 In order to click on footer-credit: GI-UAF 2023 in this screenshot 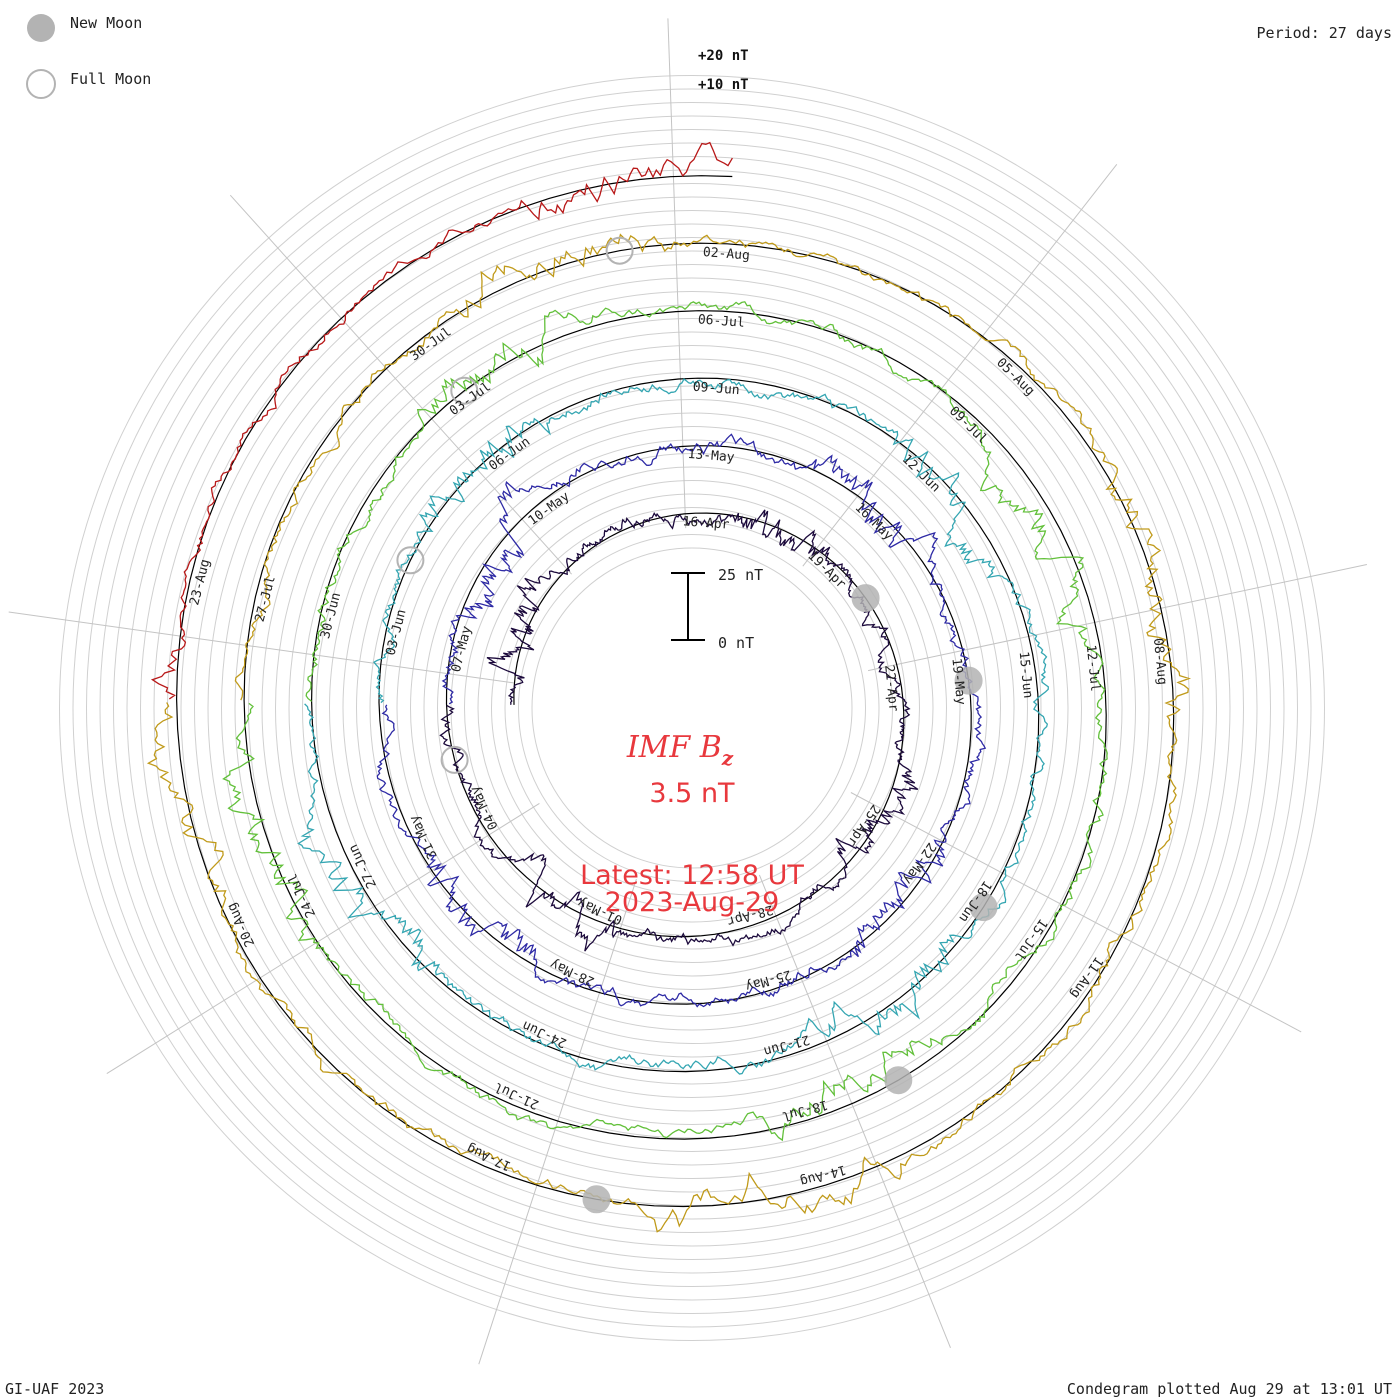, I will do `click(54, 1389)`.